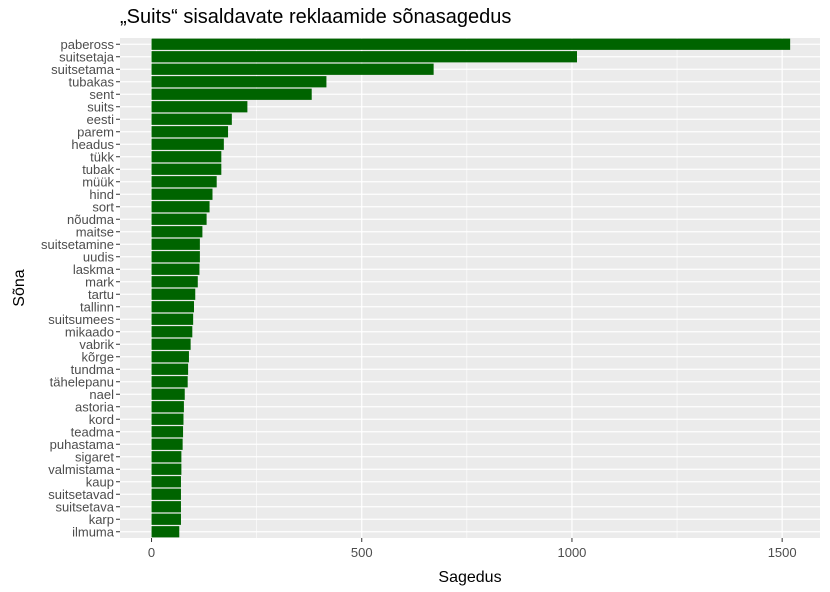 Image resolution: width=830 pixels, height=592 pixels. What do you see at coordinates (92, 144) in the screenshot?
I see `y-tick-label: headus` at bounding box center [92, 144].